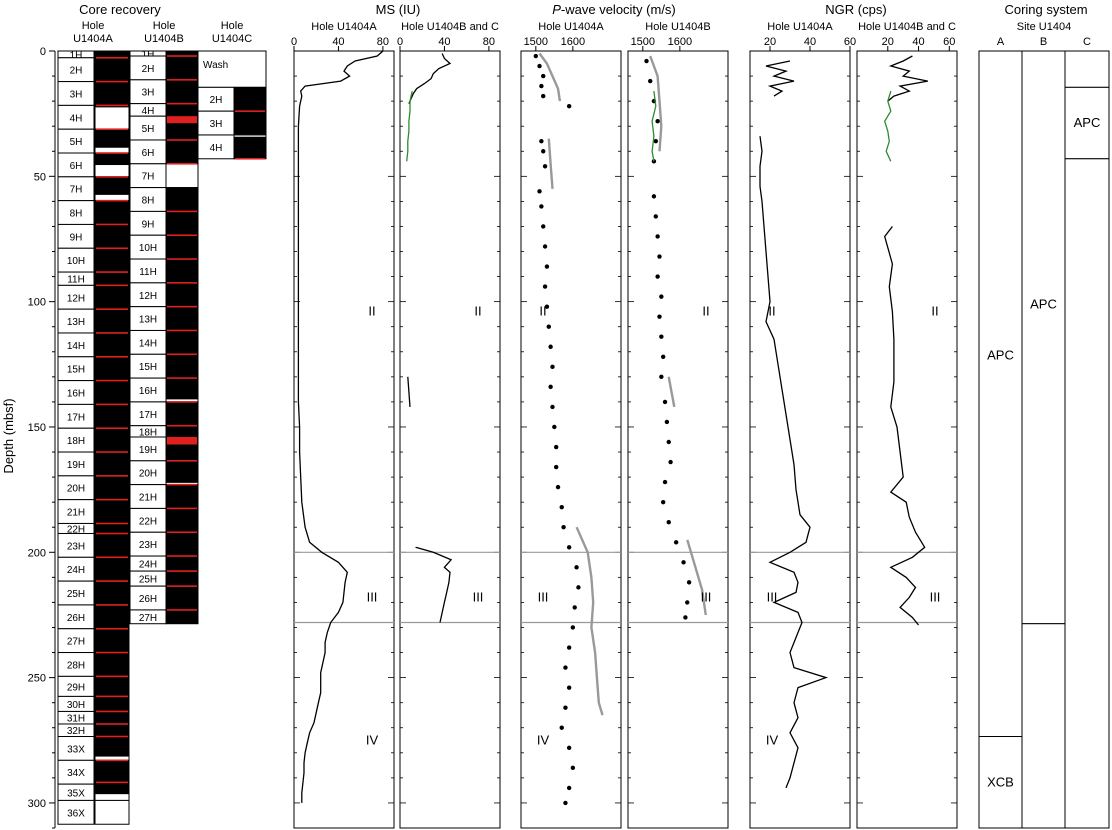 The image size is (1112, 830). I want to click on core-label: 12H, so click(76, 298).